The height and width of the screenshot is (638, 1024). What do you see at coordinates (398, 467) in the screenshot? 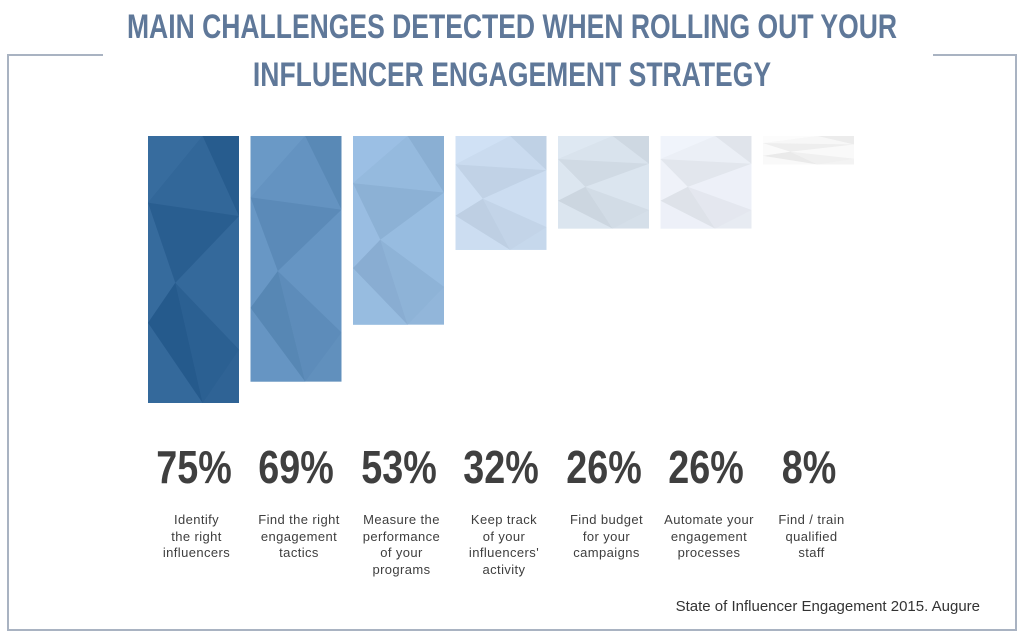
I see `value-label-3: 53%` at bounding box center [398, 467].